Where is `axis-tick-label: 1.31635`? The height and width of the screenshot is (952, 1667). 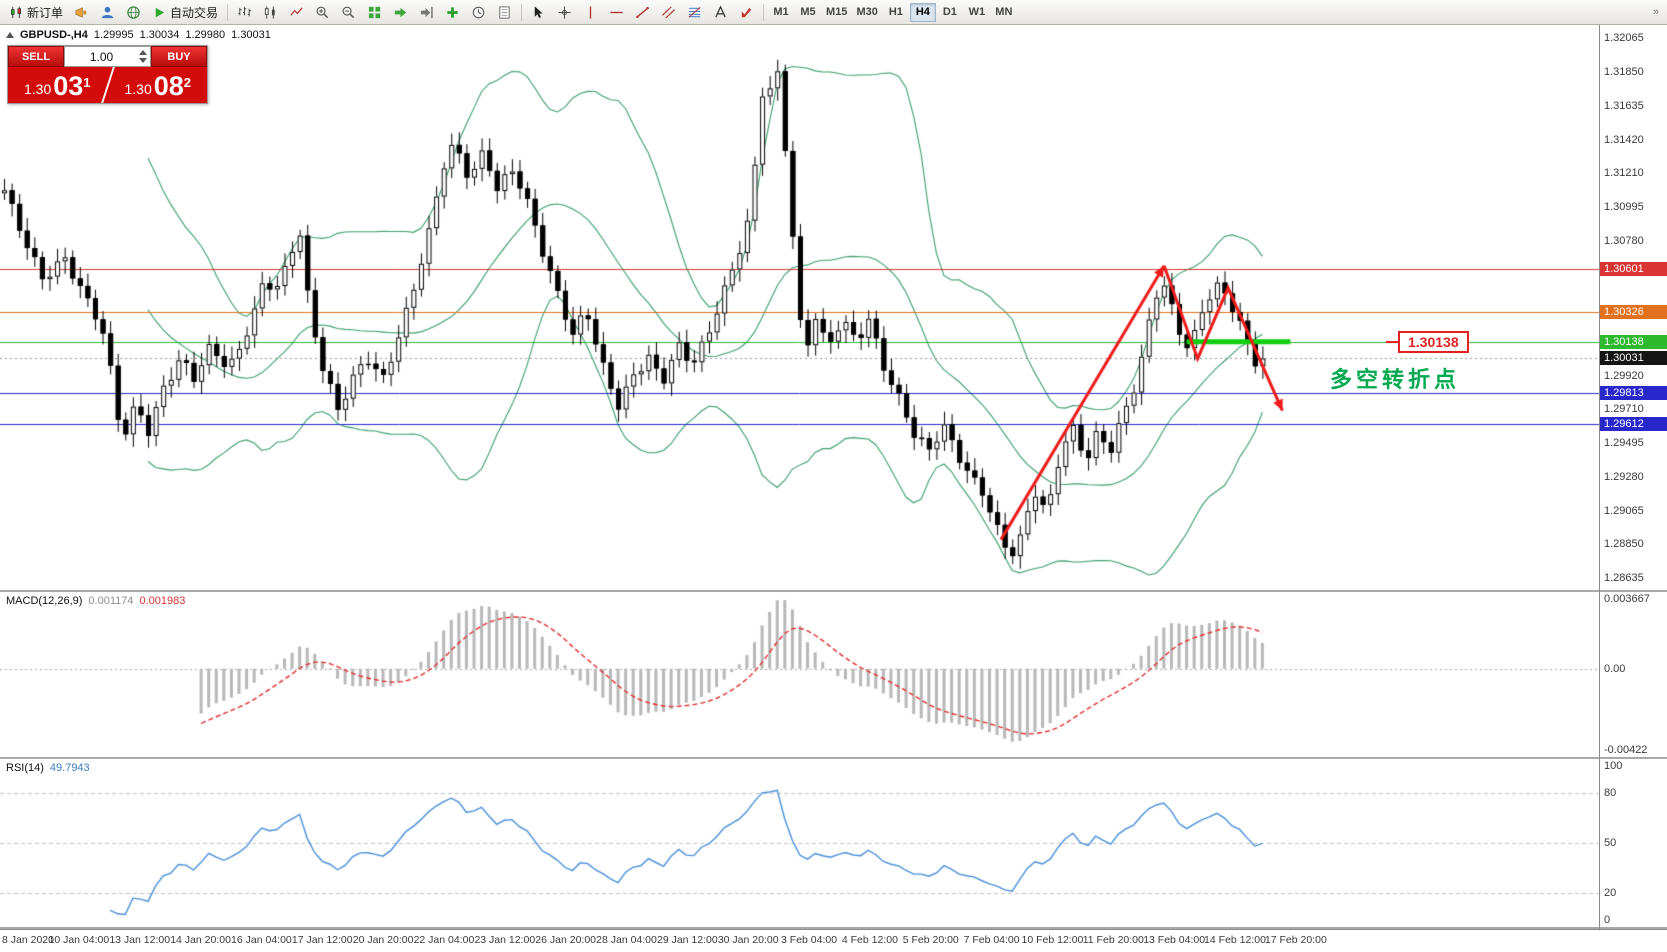 axis-tick-label: 1.31635 is located at coordinates (1624, 106).